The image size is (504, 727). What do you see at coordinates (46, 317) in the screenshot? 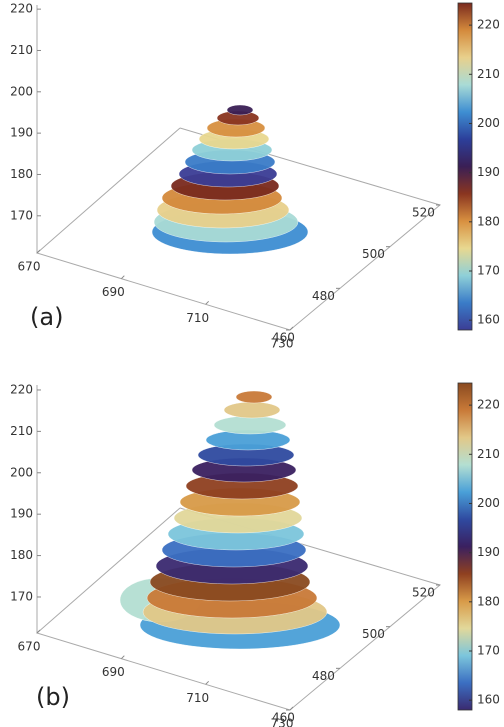
I see `panel-label: (a)` at bounding box center [46, 317].